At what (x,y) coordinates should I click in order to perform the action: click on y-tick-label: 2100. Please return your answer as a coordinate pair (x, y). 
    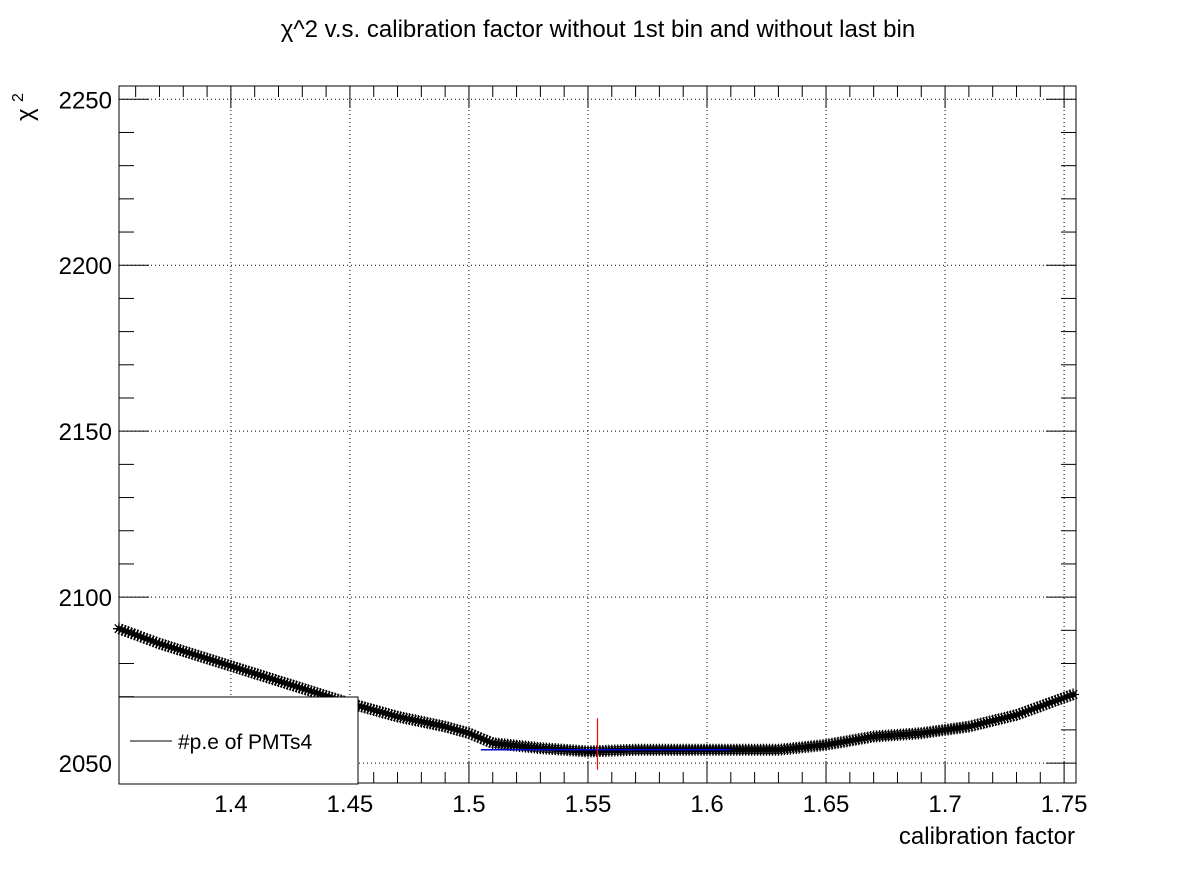
    Looking at the image, I should click on (85, 598).